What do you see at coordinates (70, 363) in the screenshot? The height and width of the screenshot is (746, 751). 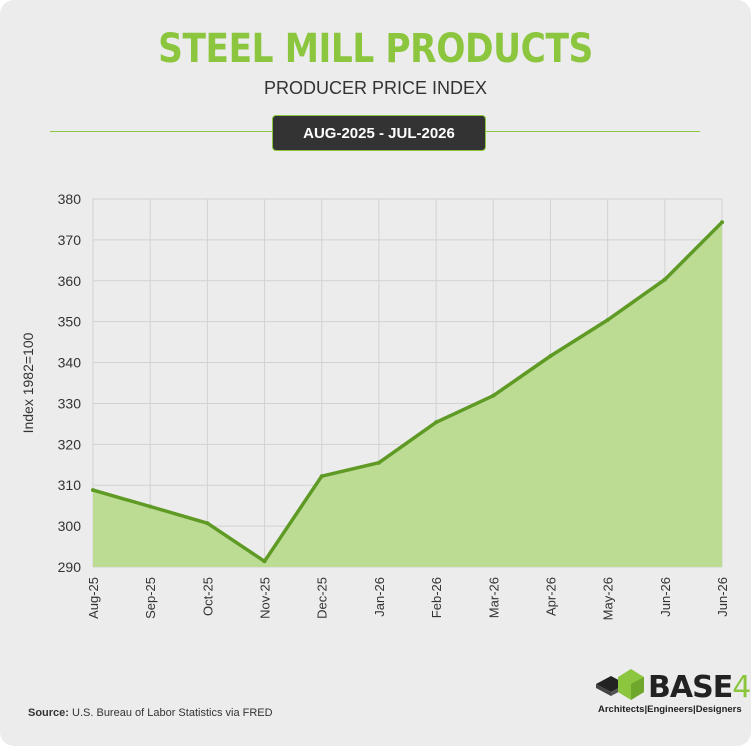 I see `y-tick-label: 340` at bounding box center [70, 363].